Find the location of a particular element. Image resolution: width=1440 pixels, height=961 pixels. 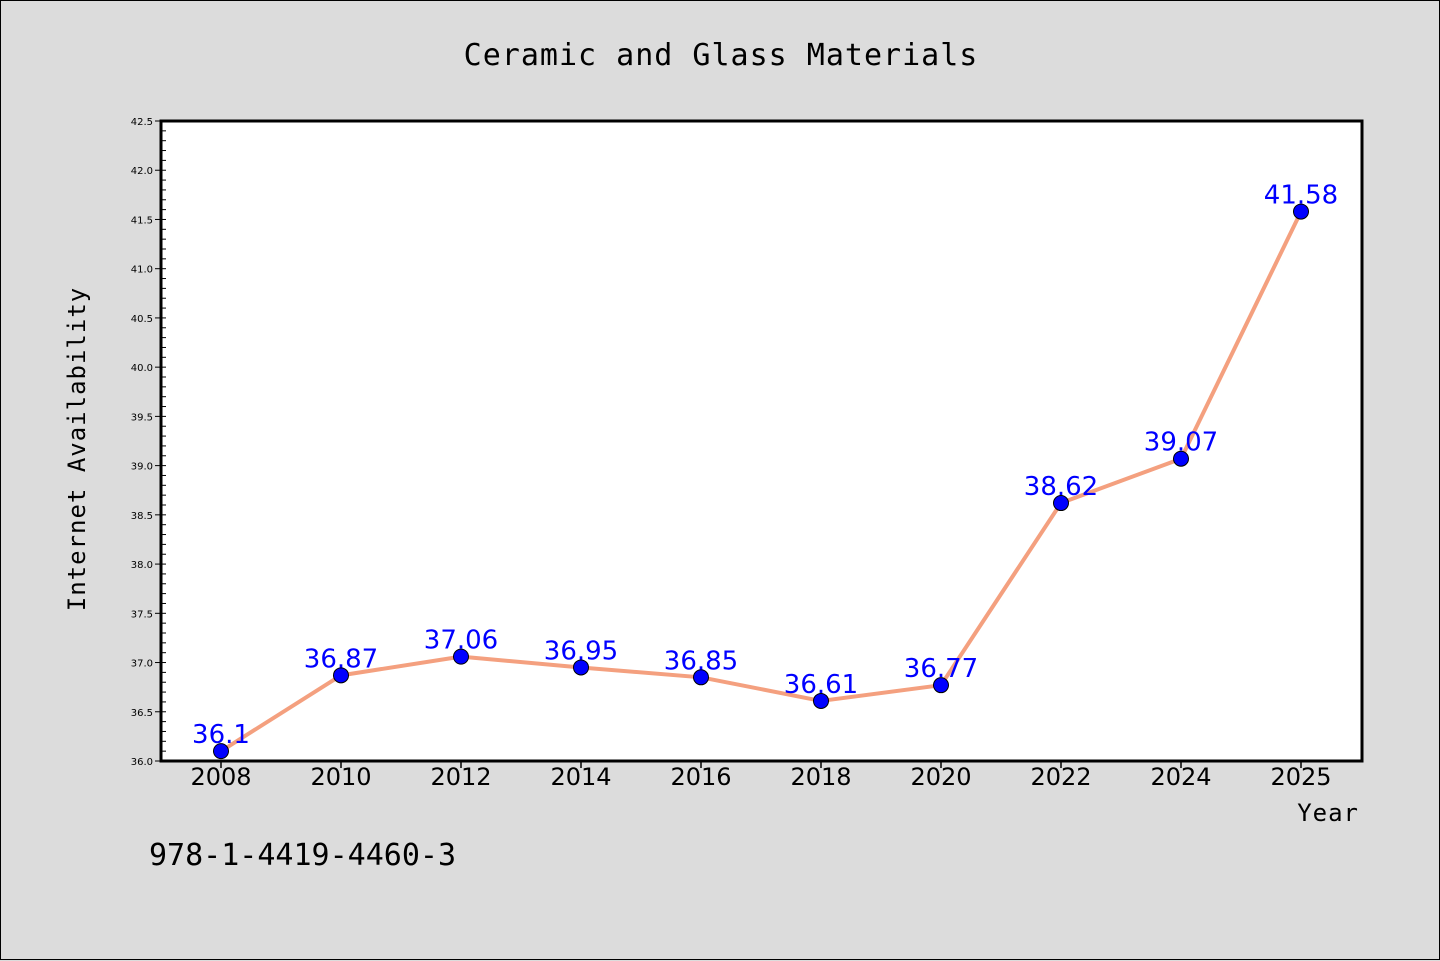

y-tick-label: 37.5 is located at coordinates (142, 614).